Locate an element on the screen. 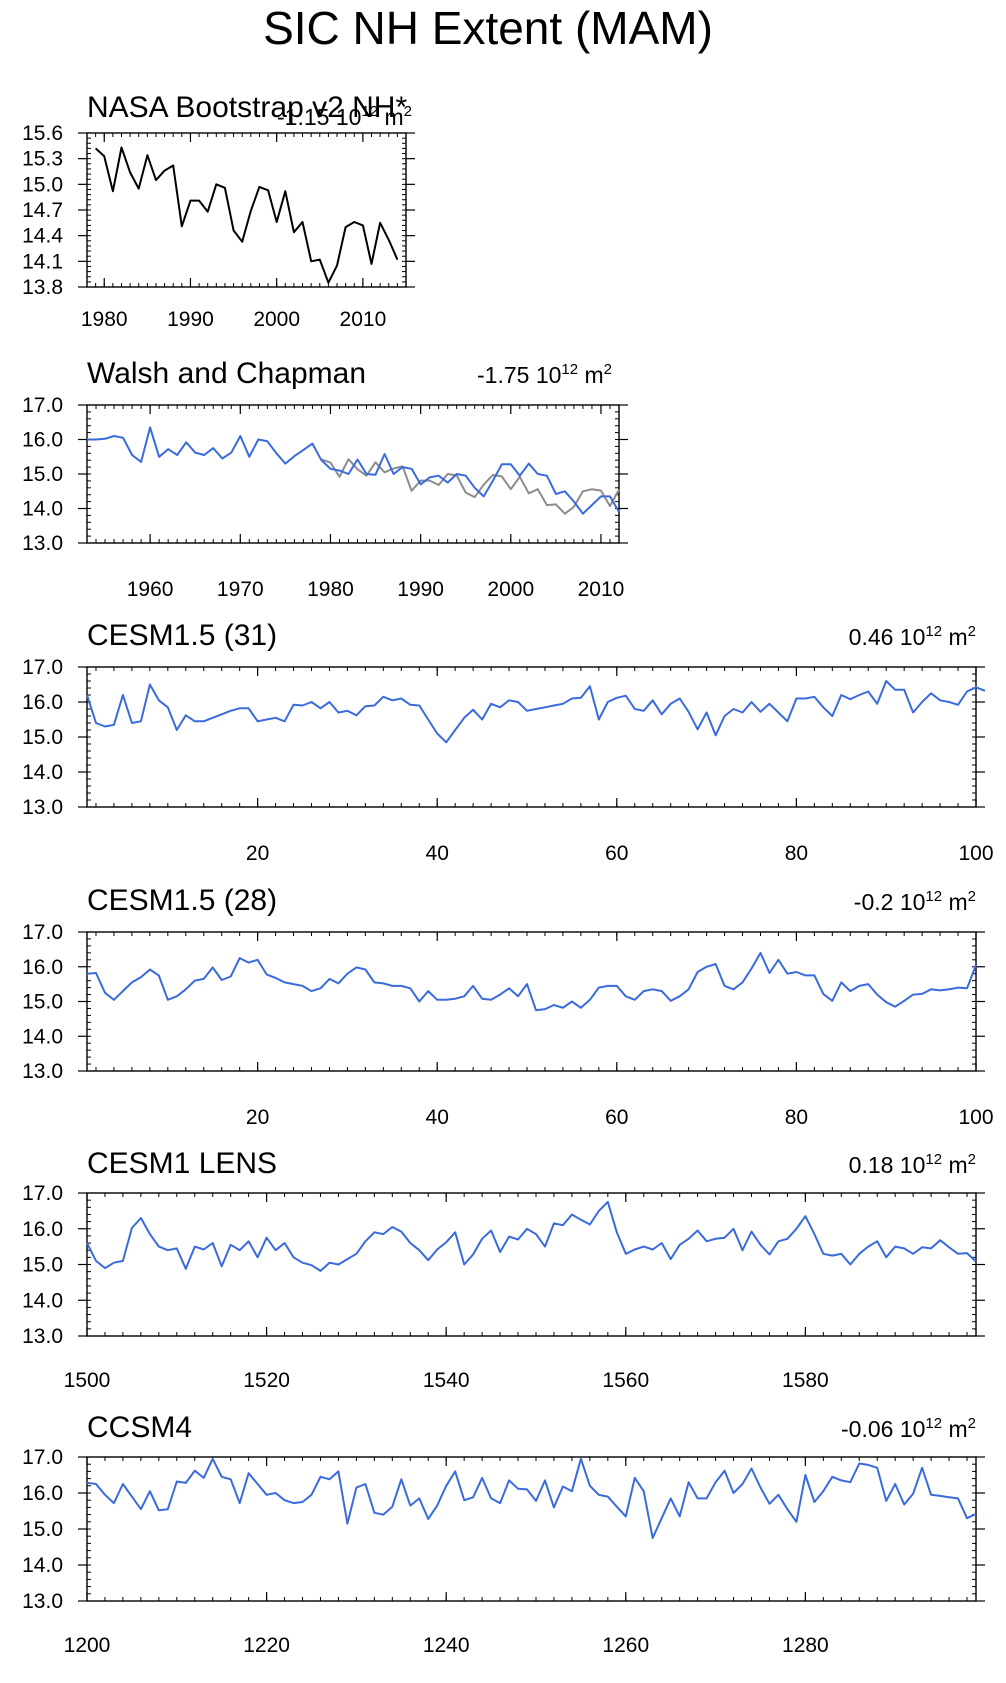 The height and width of the screenshot is (1683, 1006). trend-value: 0.18 10 is located at coordinates (887, 1165).